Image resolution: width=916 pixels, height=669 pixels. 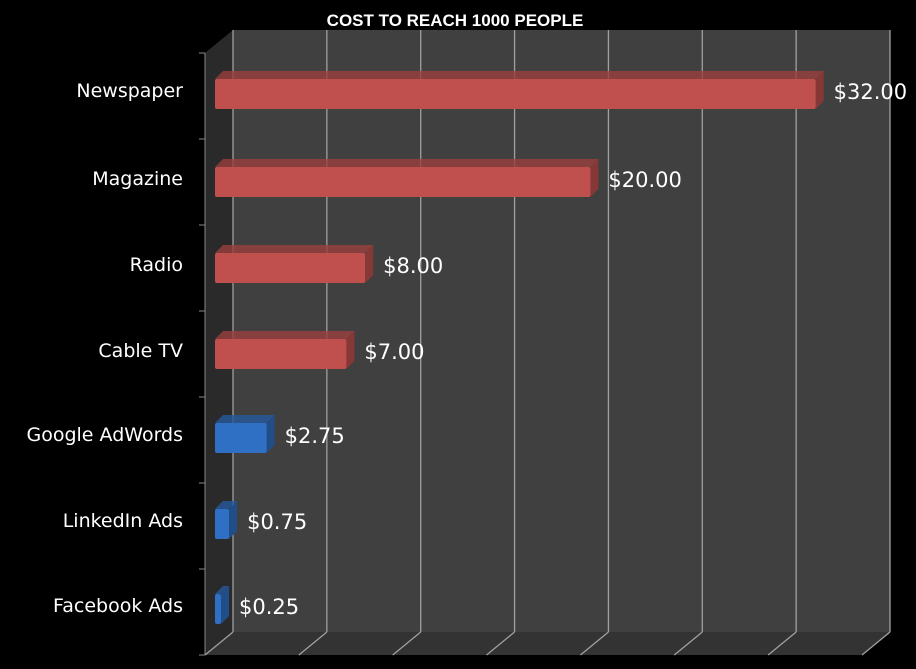 I want to click on floor, so click(x=547, y=643).